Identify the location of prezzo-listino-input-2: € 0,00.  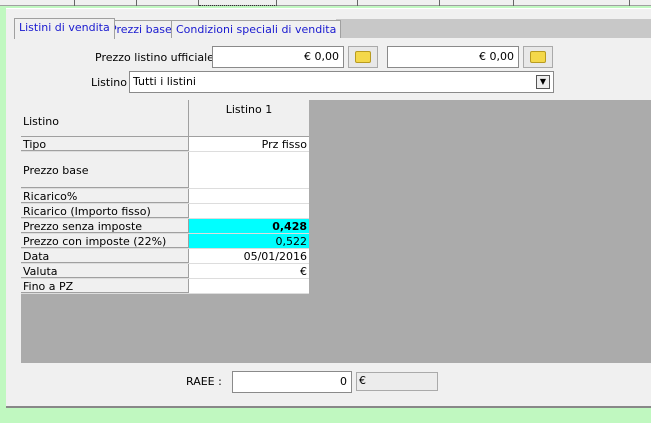
(453, 57).